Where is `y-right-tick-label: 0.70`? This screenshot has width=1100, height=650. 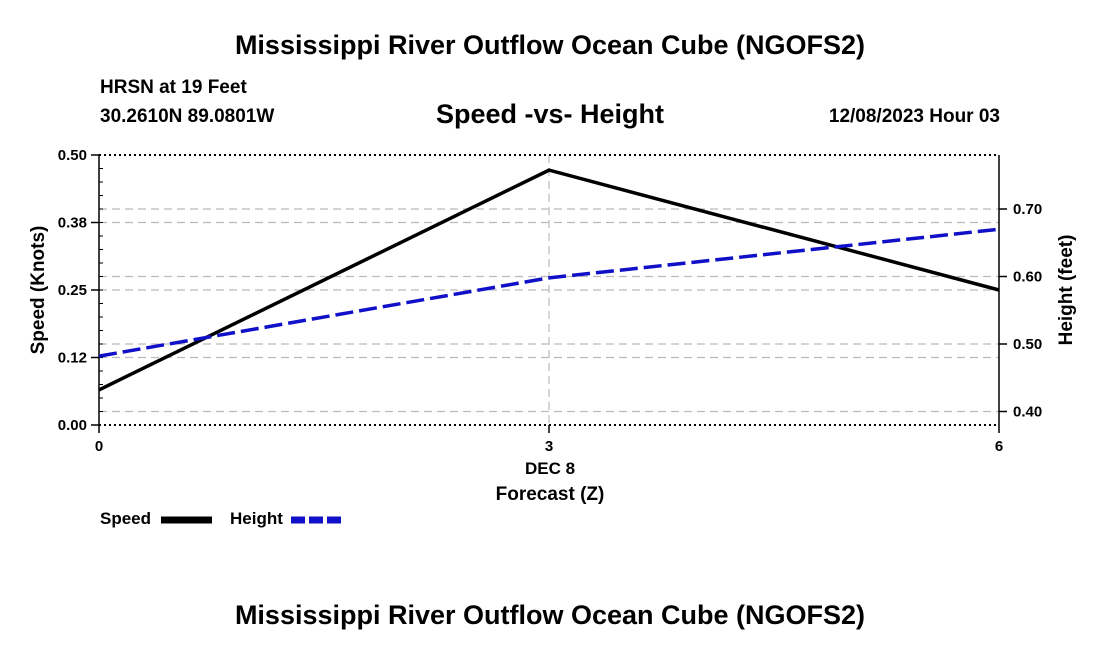 y-right-tick-label: 0.70 is located at coordinates (1027, 209).